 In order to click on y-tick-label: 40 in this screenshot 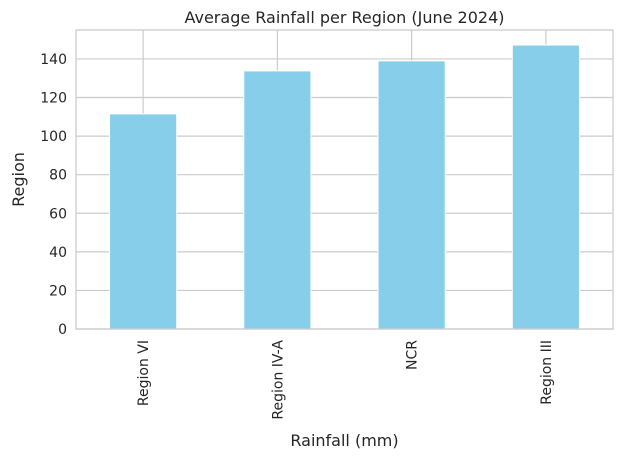, I will do `click(58, 253)`.